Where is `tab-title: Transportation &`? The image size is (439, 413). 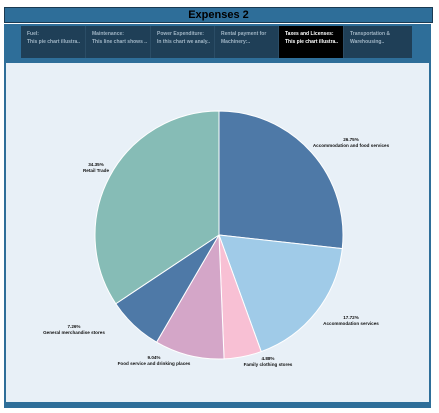
tab-title: Transportation & is located at coordinates (370, 34).